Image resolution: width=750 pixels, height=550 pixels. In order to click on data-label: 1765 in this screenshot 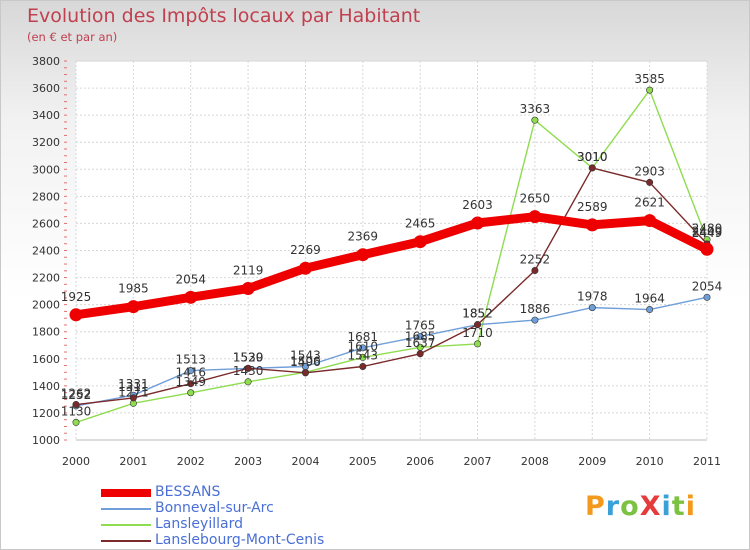, I will do `click(420, 325)`.